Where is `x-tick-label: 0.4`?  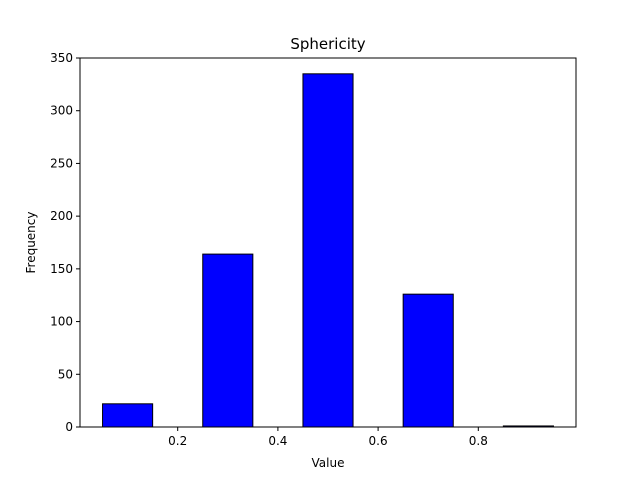 x-tick-label: 0.4 is located at coordinates (277, 441).